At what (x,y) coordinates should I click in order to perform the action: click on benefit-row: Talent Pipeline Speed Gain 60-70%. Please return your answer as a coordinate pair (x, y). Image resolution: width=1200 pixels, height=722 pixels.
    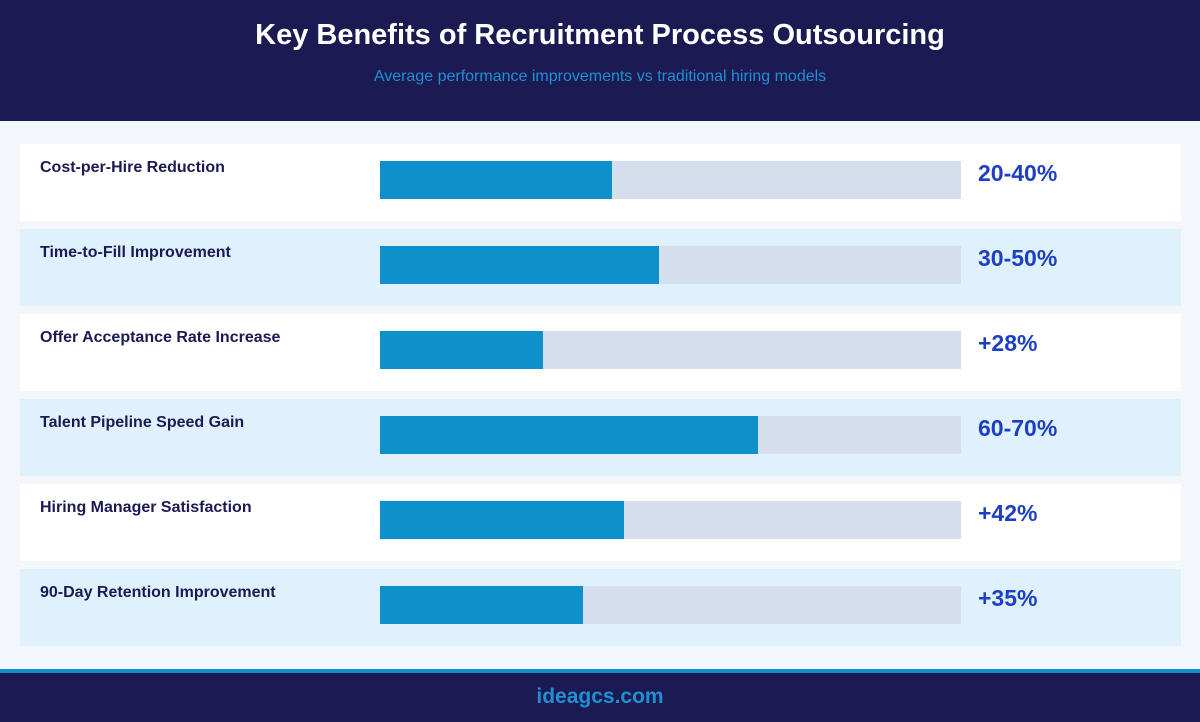
    Looking at the image, I should click on (600, 437).